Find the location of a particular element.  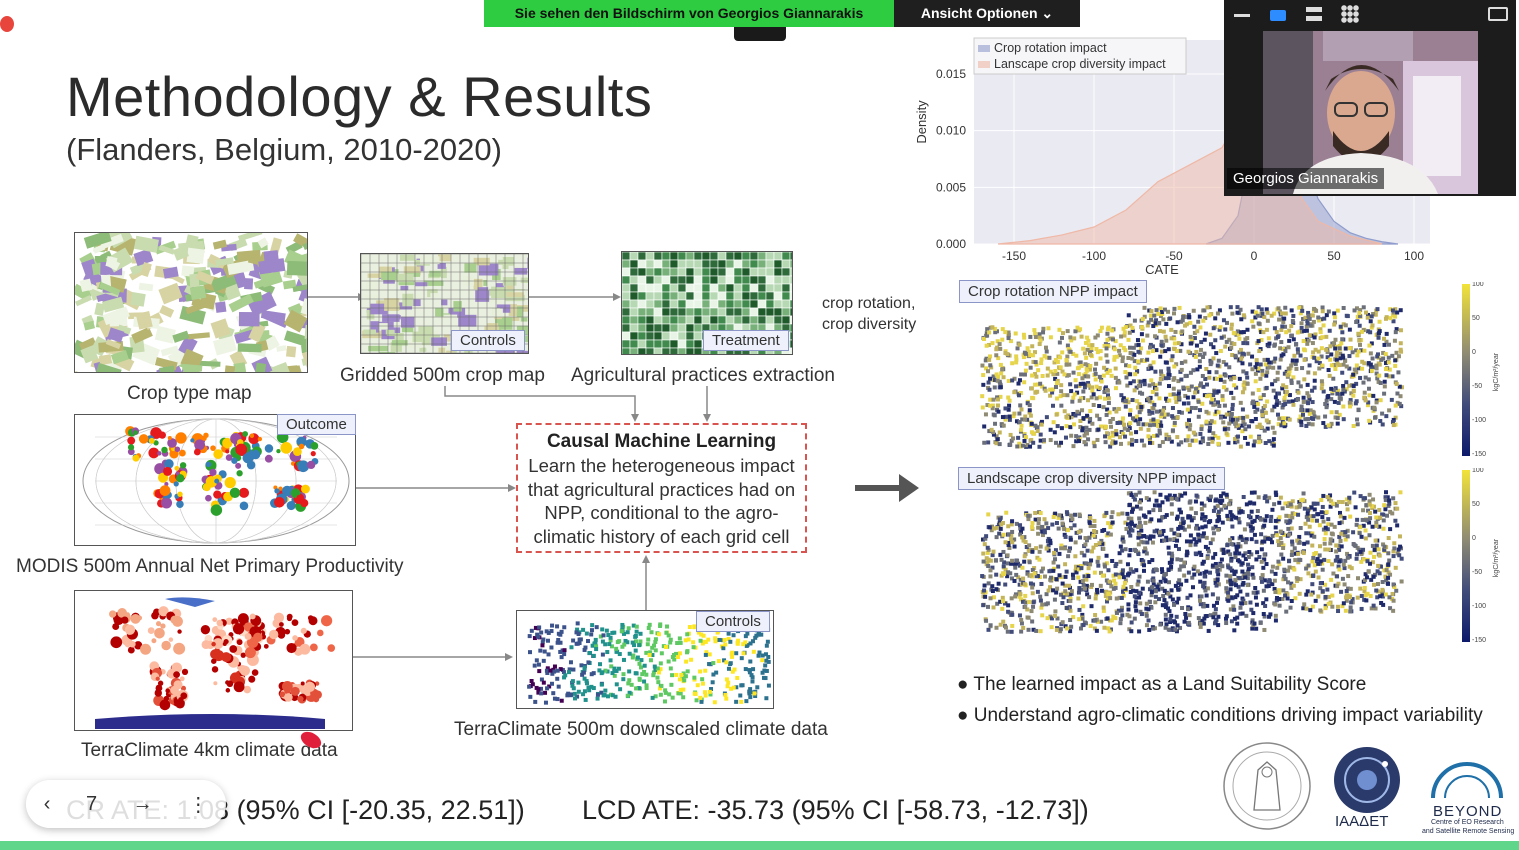

terraclimate-caption: TerraClimate 4km climate data is located at coordinates (209, 750).